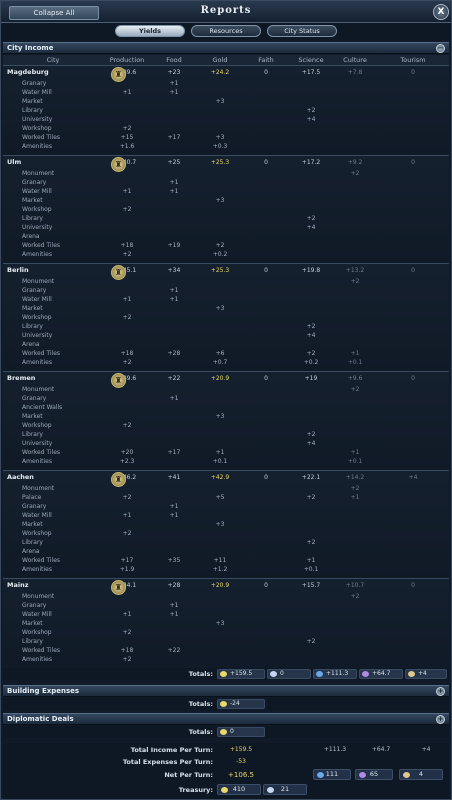 The height and width of the screenshot is (800, 452). I want to click on city-total-food: +23, so click(174, 72).